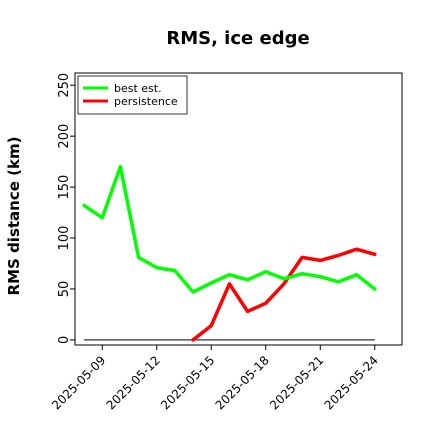  I want to click on series-line-persistence, so click(284, 294).